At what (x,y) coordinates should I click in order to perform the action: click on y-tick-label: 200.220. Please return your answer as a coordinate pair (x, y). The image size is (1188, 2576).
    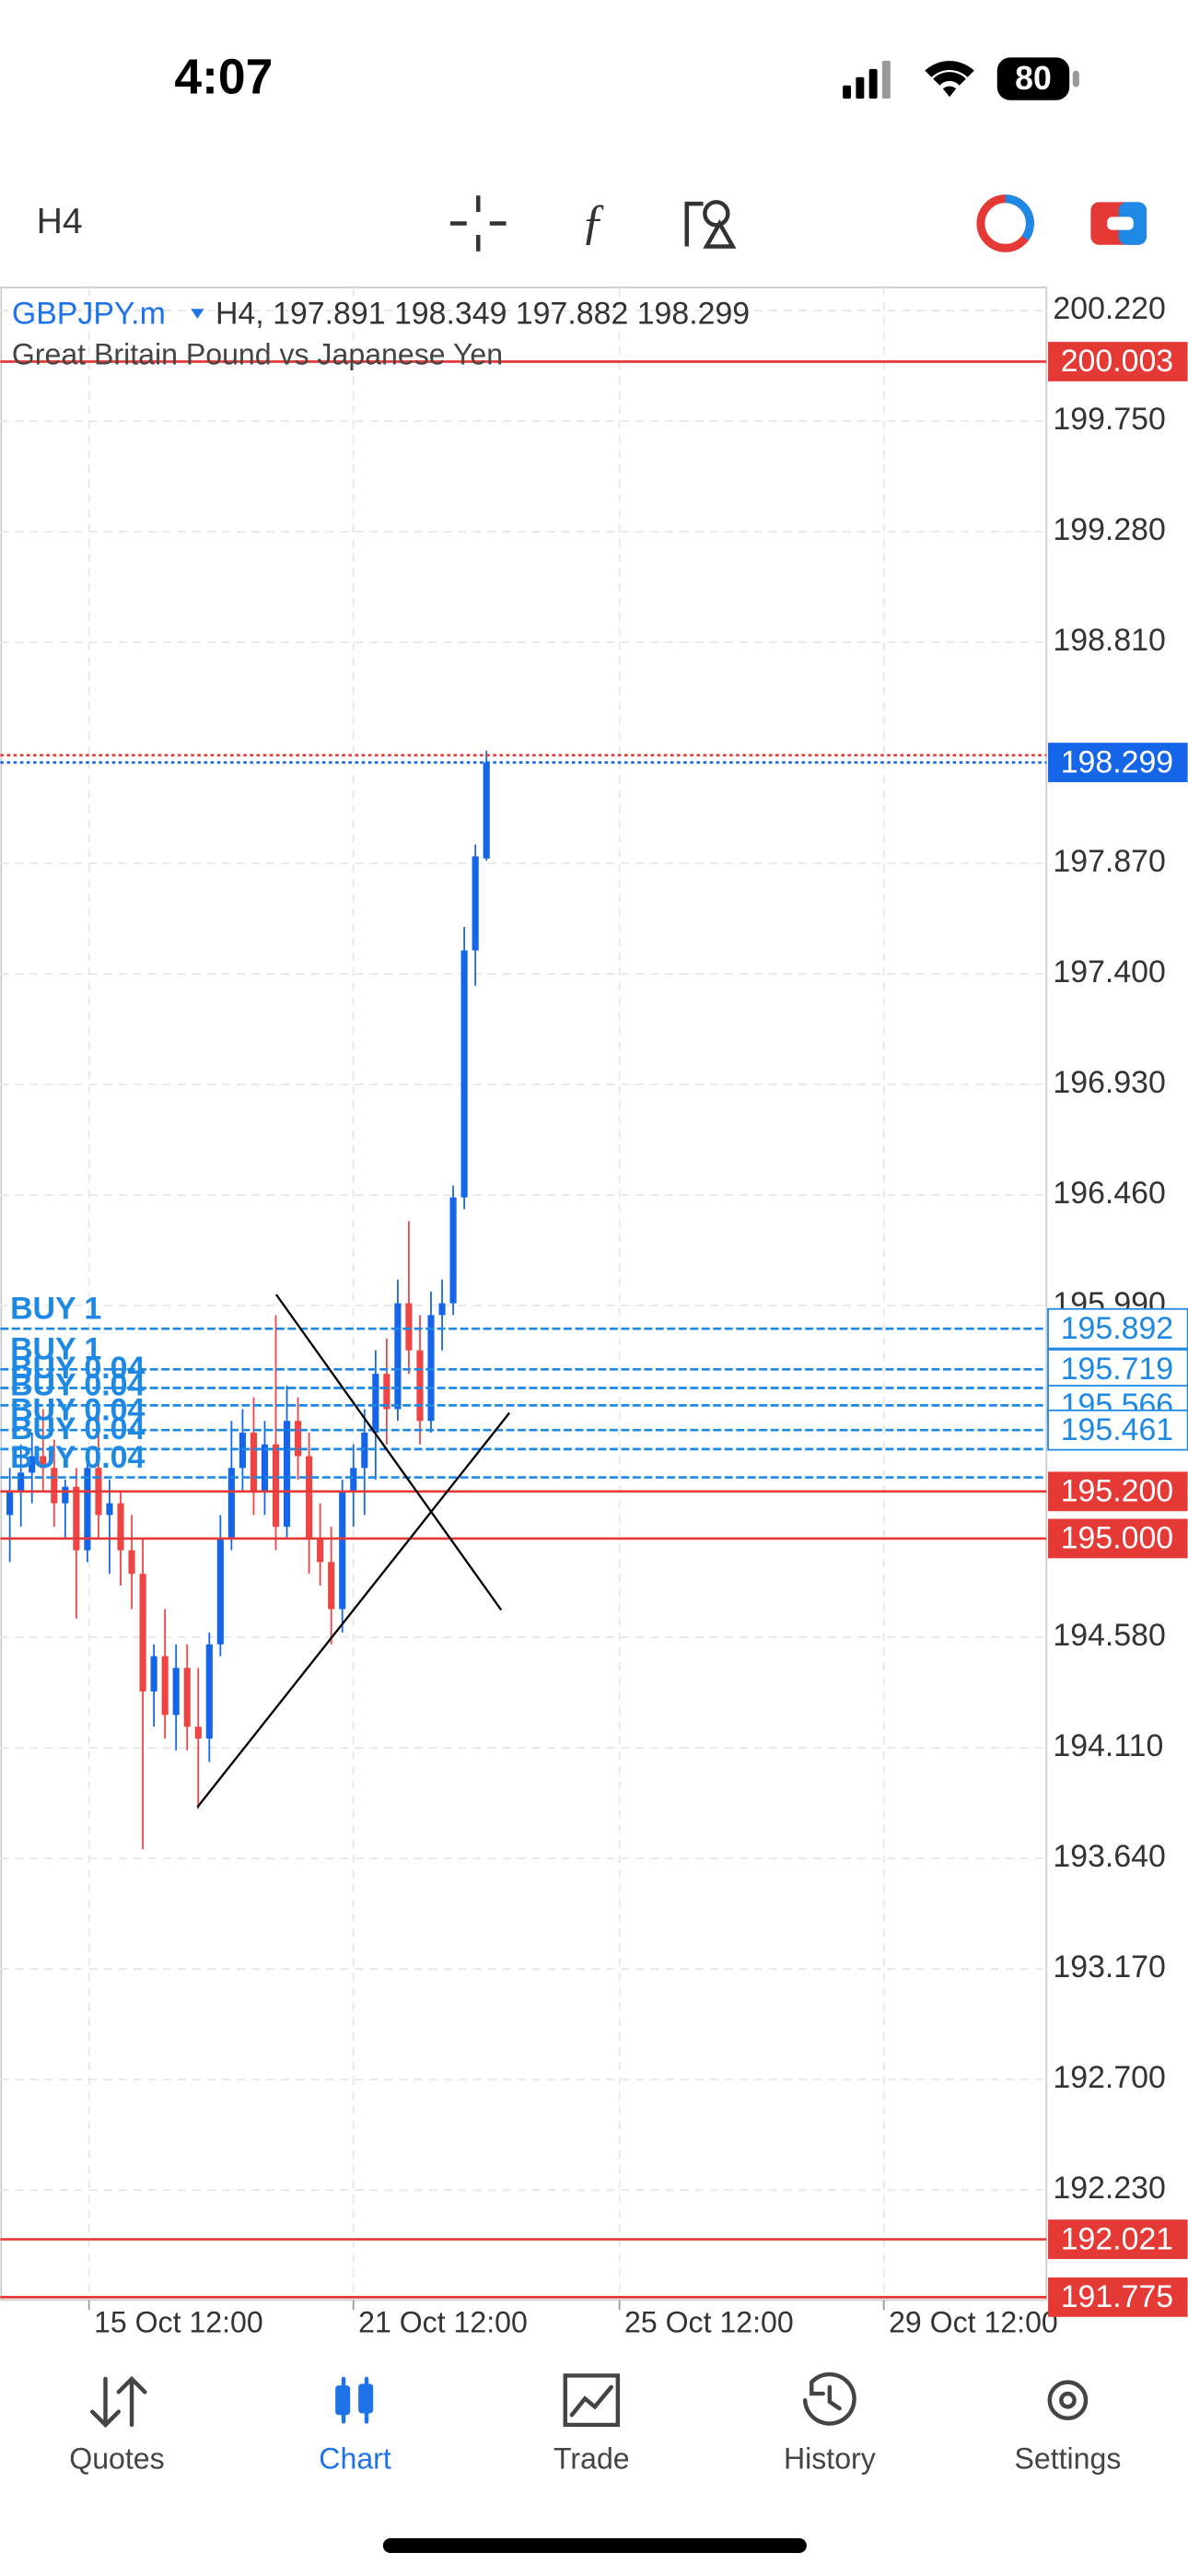
    Looking at the image, I should click on (1109, 308).